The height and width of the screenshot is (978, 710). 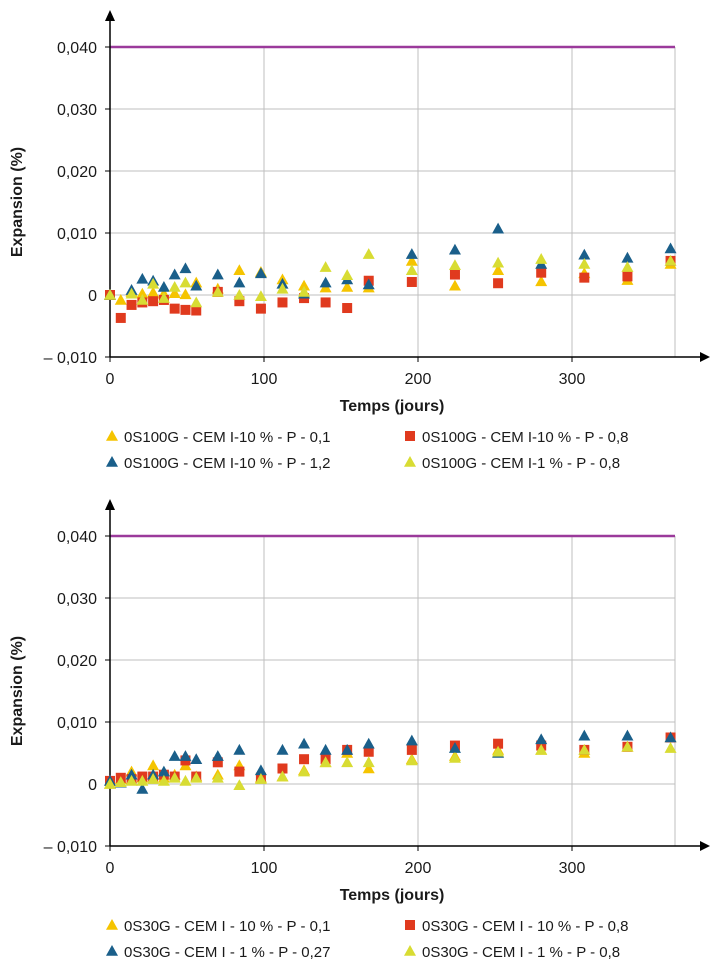 I want to click on chart-1-legend-label-1: 0S100G - CEM I-10 % - P - 0,1, so click(x=227, y=437).